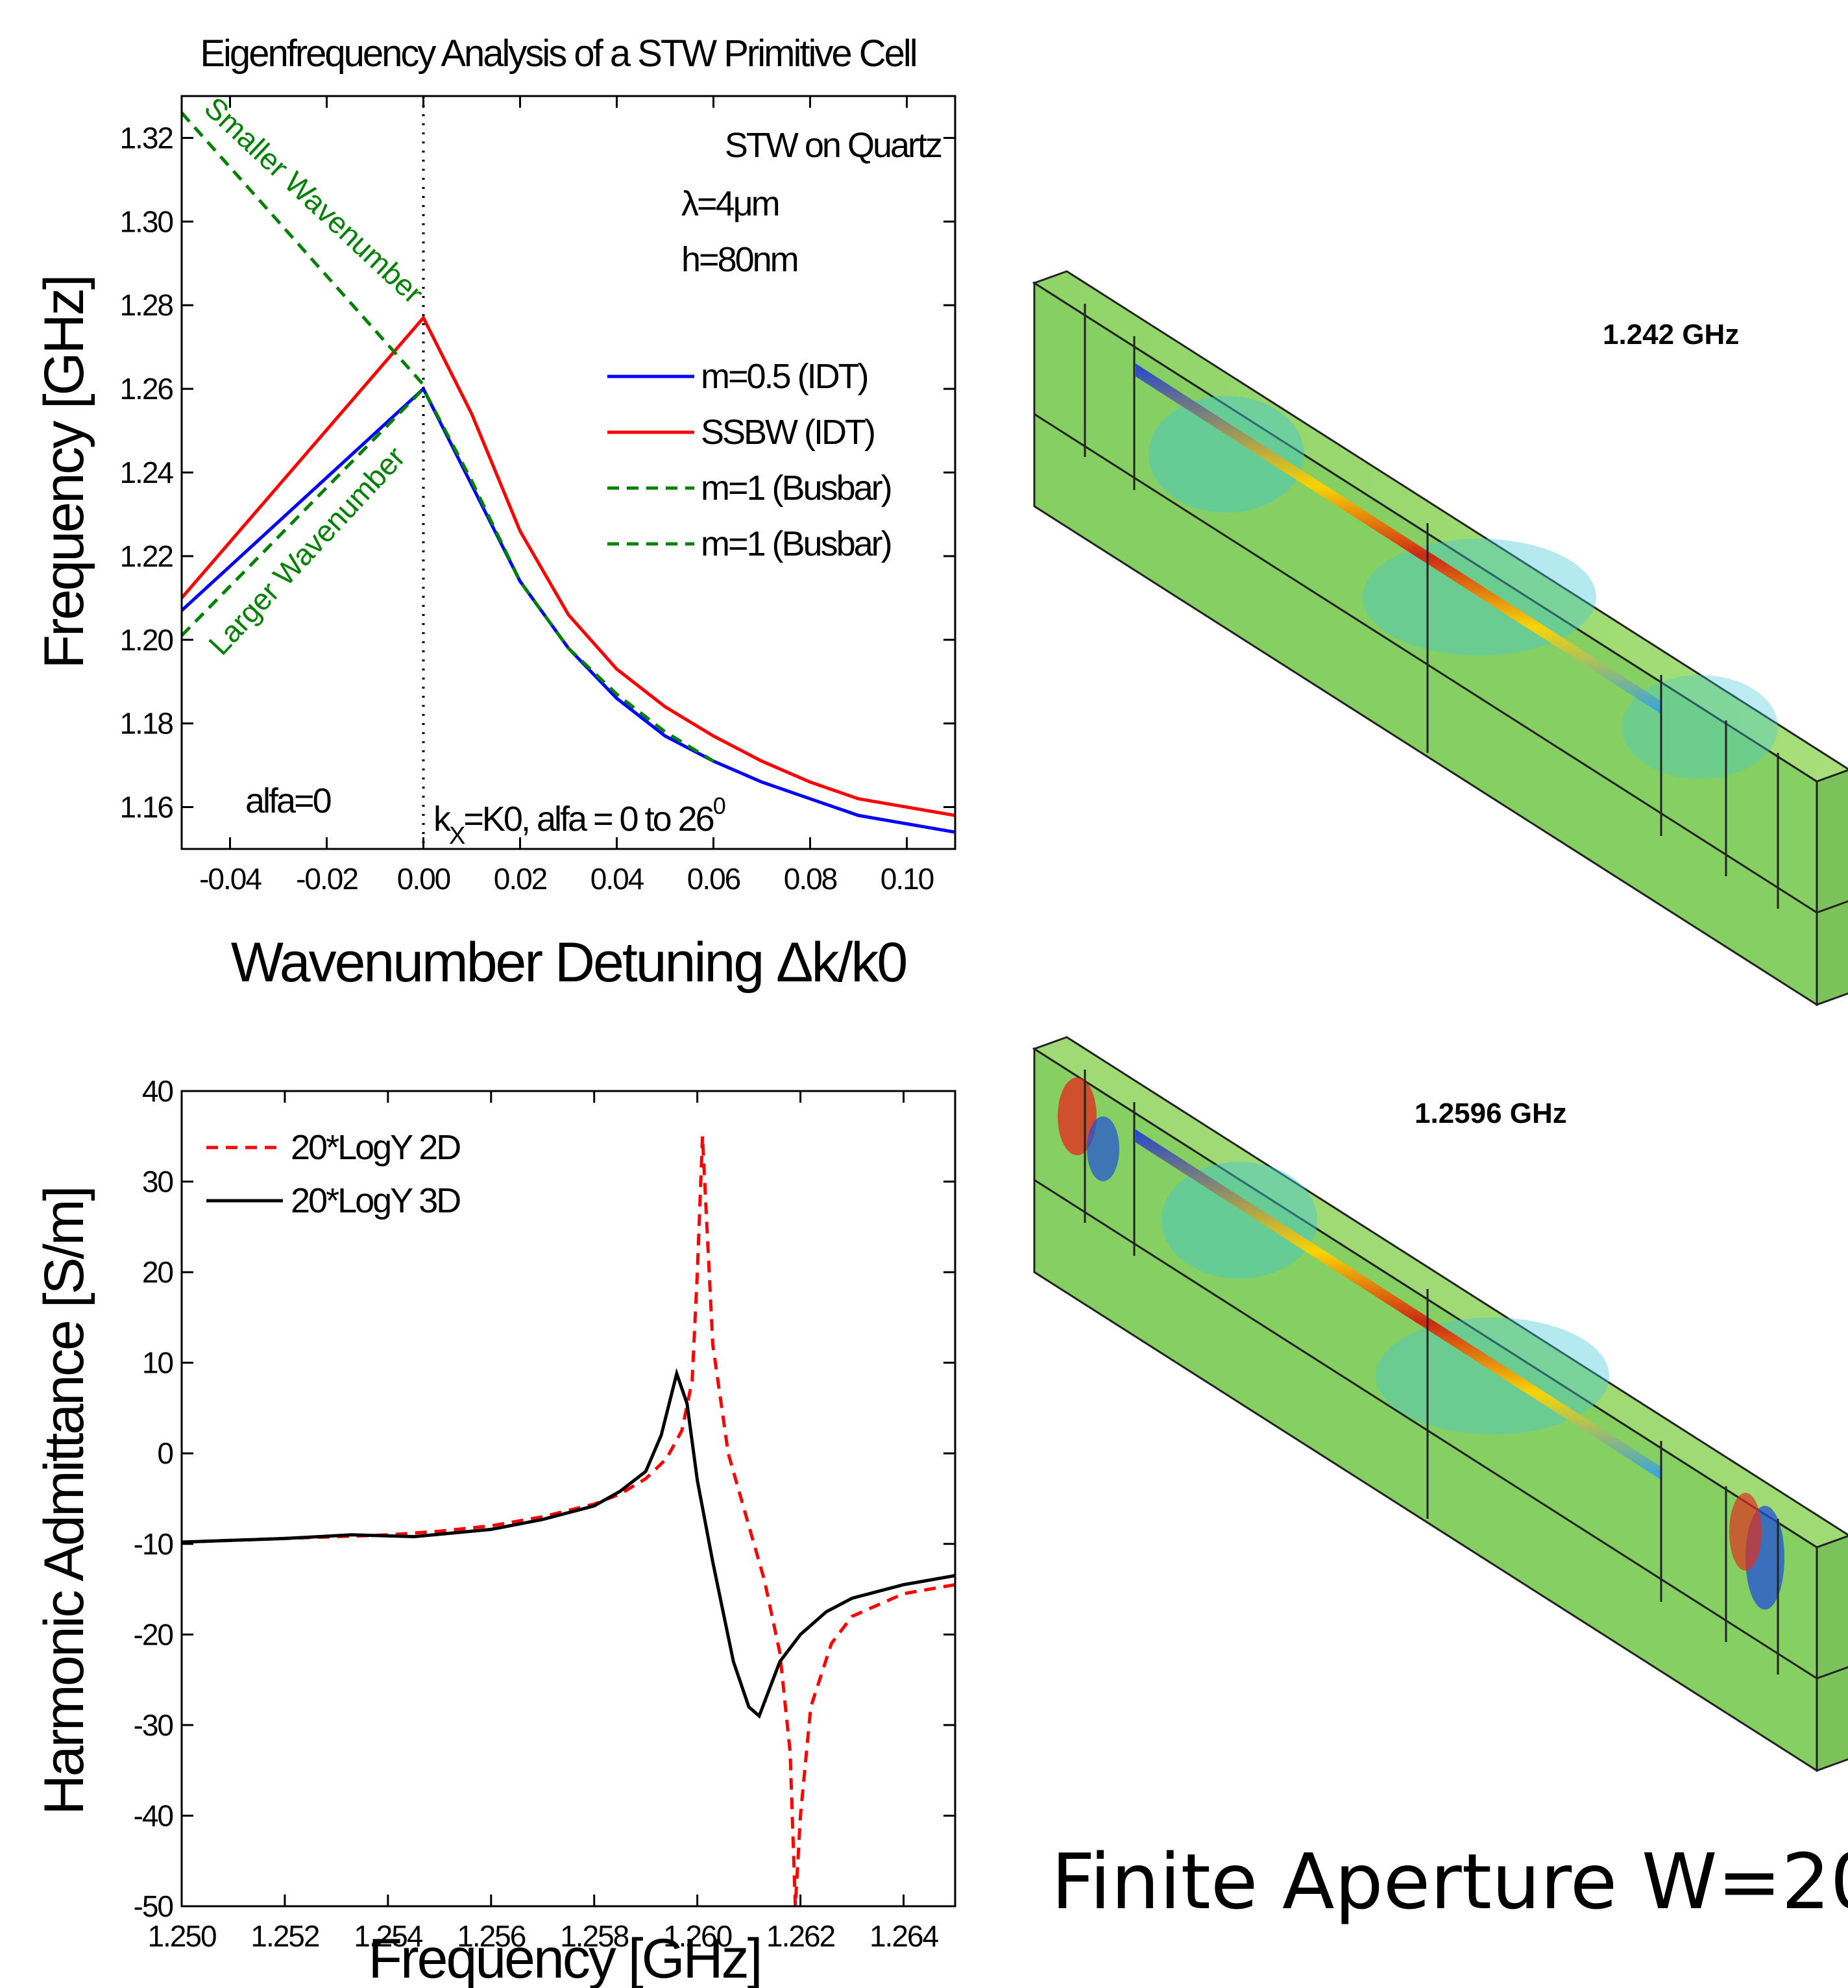 This screenshot has height=1988, width=1848. Describe the element at coordinates (146, 556) in the screenshot. I see `chart1-ytick-label: 1.22` at that location.